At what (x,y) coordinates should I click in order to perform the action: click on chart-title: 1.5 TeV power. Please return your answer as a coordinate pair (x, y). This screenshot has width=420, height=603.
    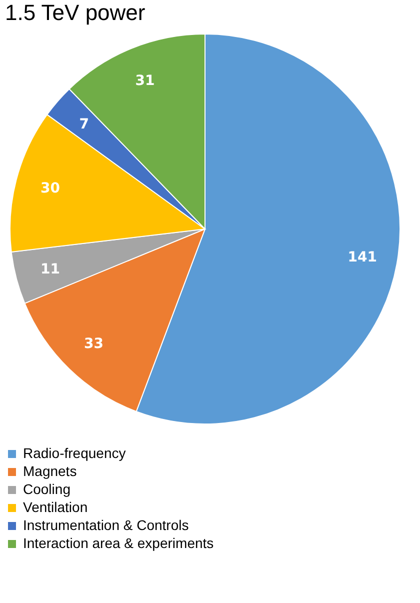
    Looking at the image, I should click on (75, 12).